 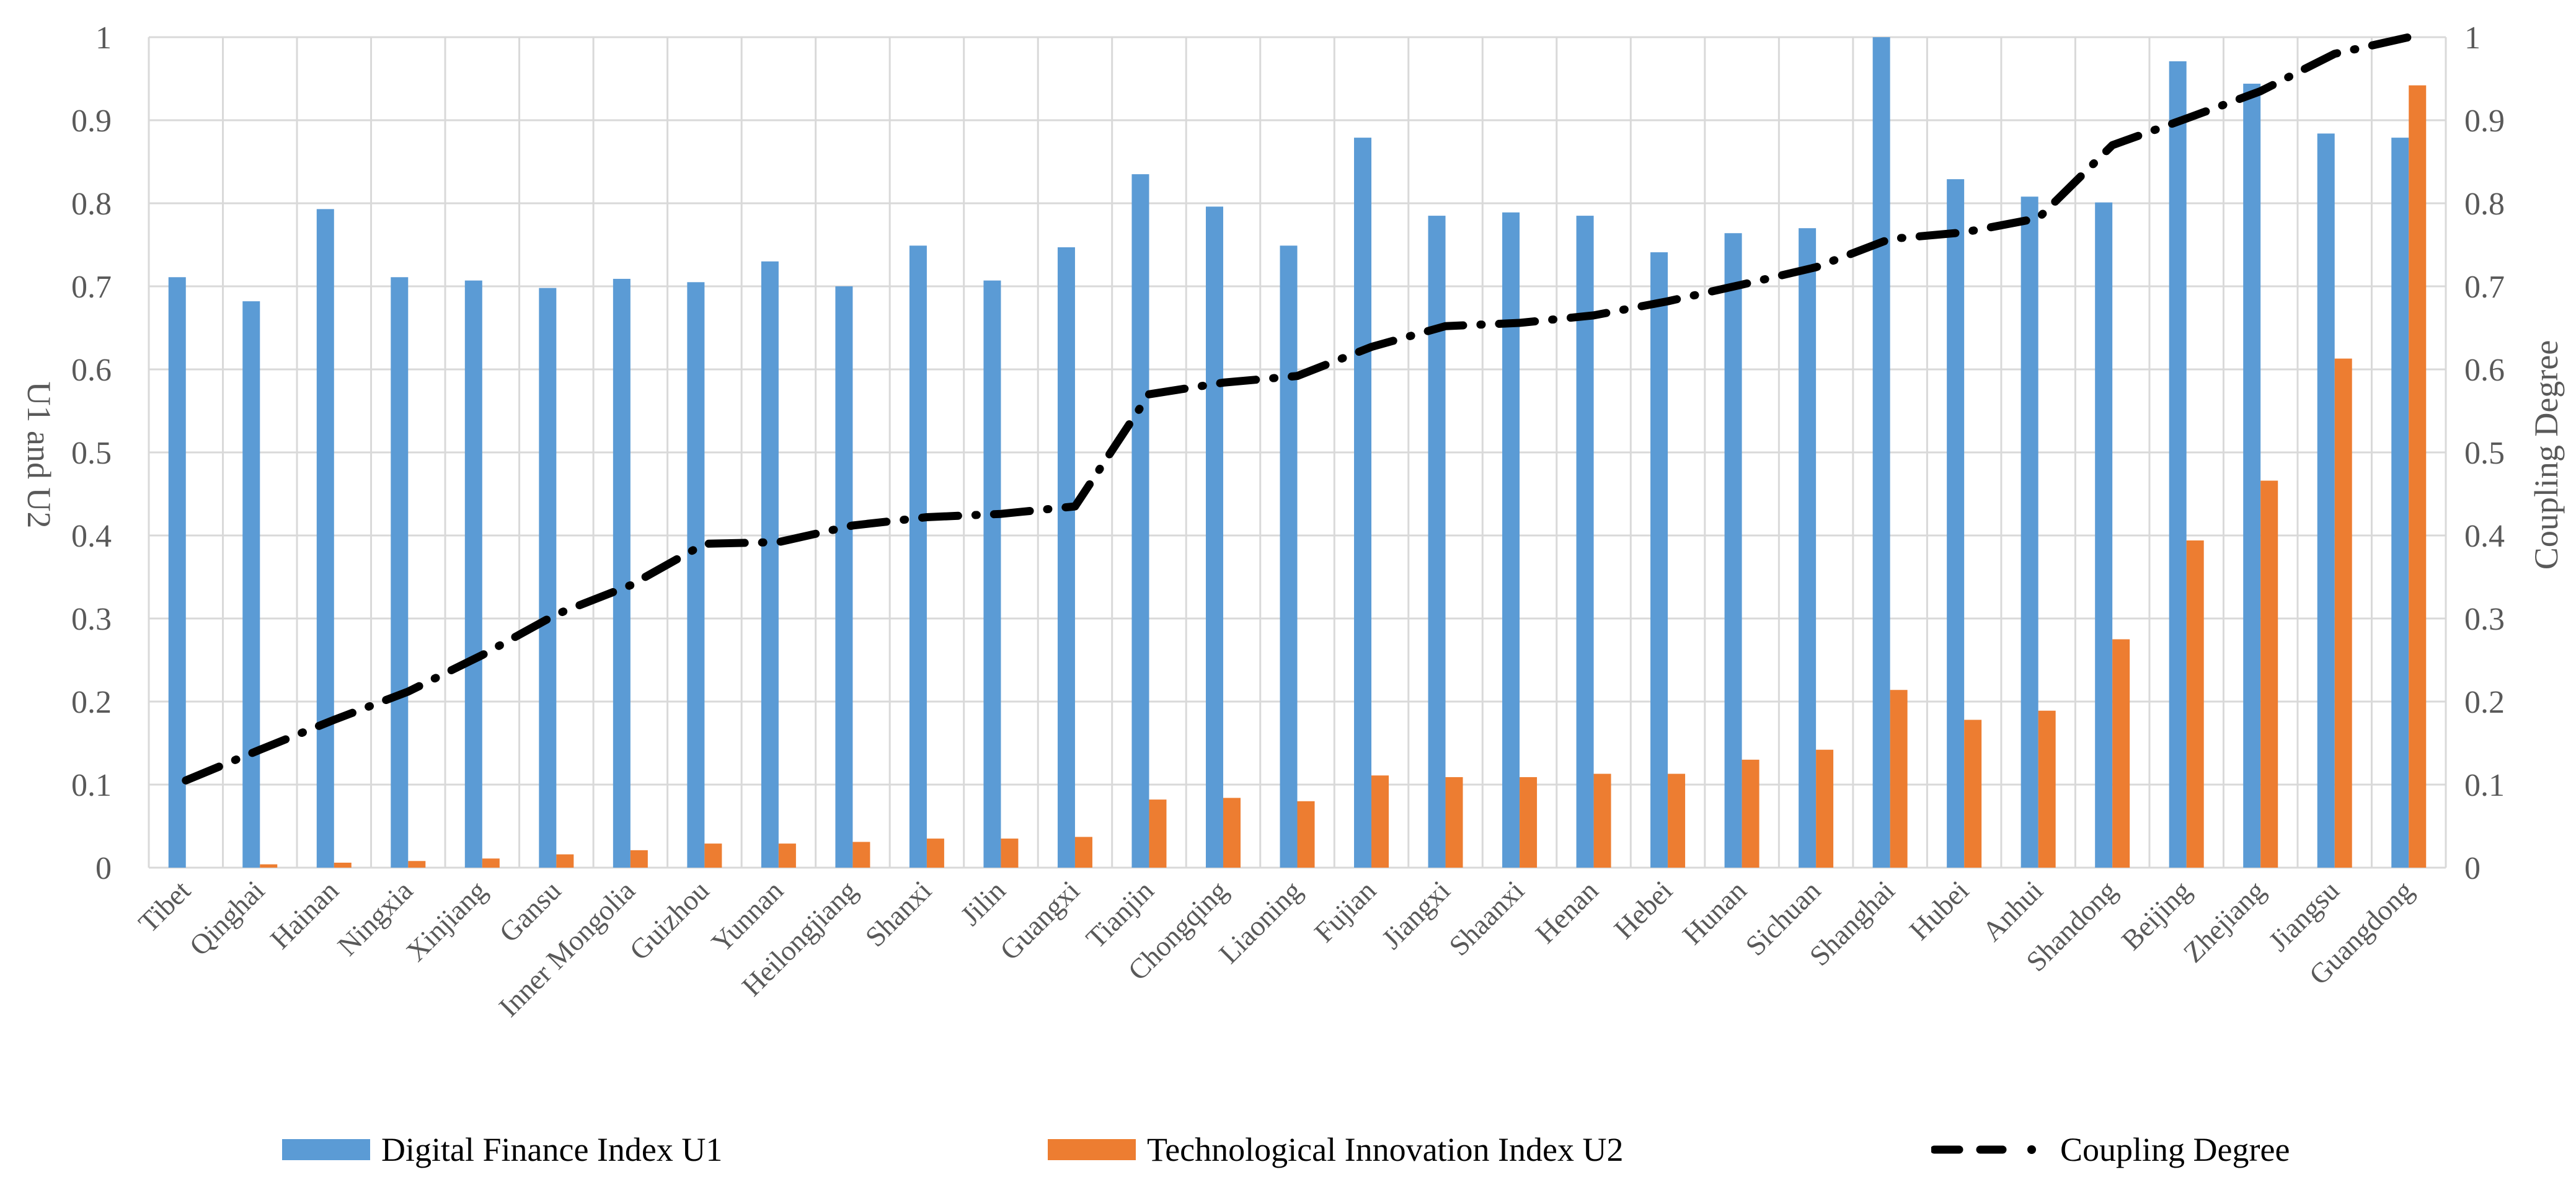 I want to click on legend-item-u1: Digital Finance Index U1, so click(x=502, y=1150).